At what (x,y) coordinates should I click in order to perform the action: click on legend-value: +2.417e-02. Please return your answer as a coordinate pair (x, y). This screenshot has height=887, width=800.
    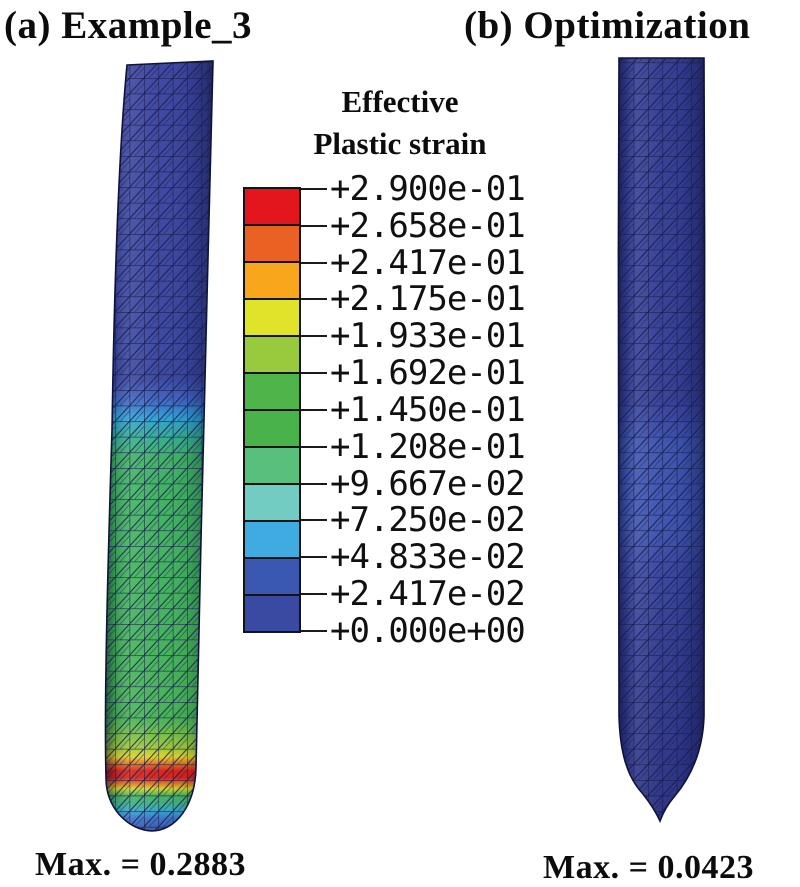
    Looking at the image, I should click on (428, 594).